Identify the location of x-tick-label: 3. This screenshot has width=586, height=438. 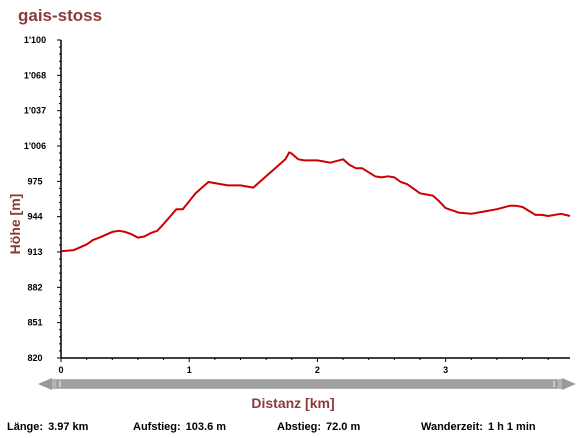
(445, 370).